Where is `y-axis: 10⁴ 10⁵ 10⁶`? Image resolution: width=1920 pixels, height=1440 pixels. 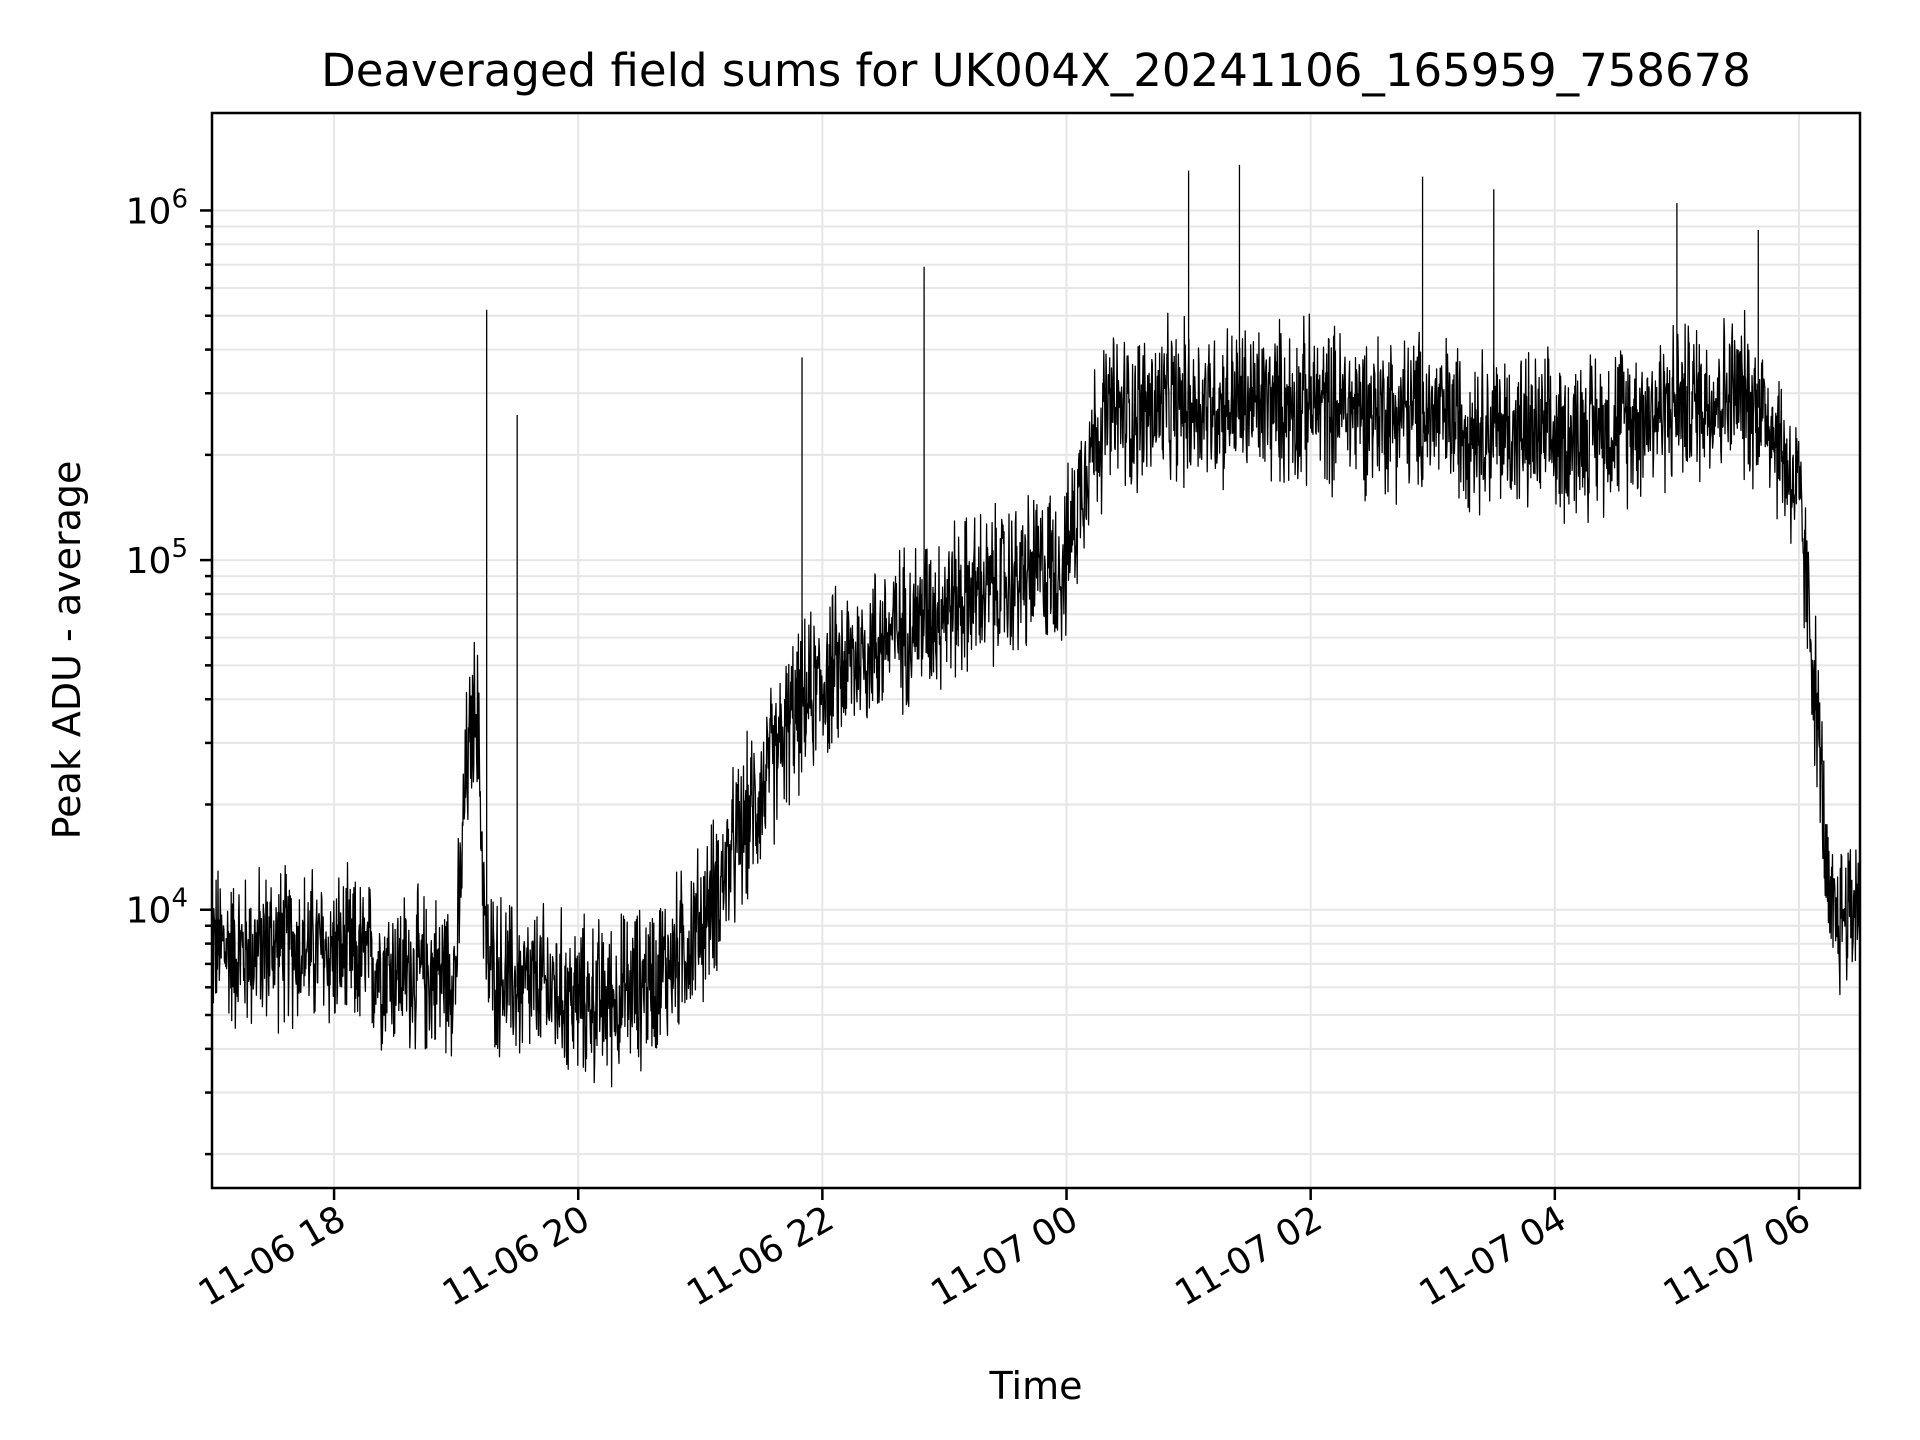
y-axis: 10⁴ 10⁵ 10⁶ is located at coordinates (169, 670).